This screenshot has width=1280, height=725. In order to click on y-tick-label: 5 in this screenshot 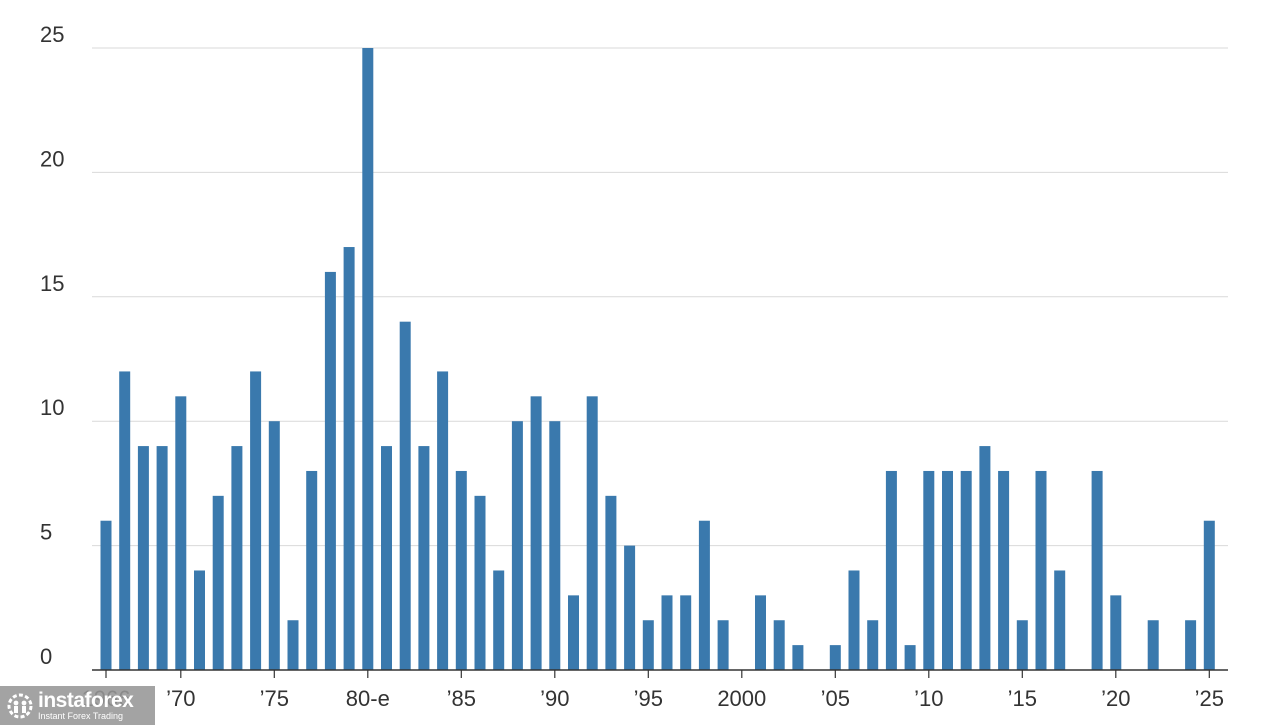, I will do `click(46, 532)`.